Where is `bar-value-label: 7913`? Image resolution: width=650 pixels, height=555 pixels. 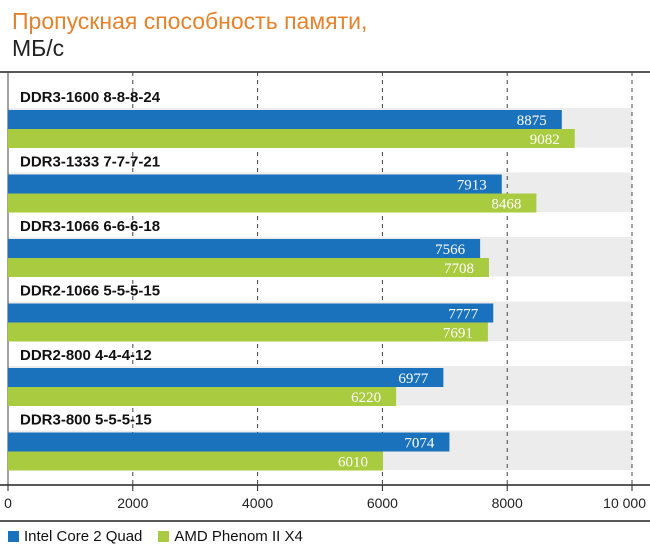 bar-value-label: 7913 is located at coordinates (472, 186).